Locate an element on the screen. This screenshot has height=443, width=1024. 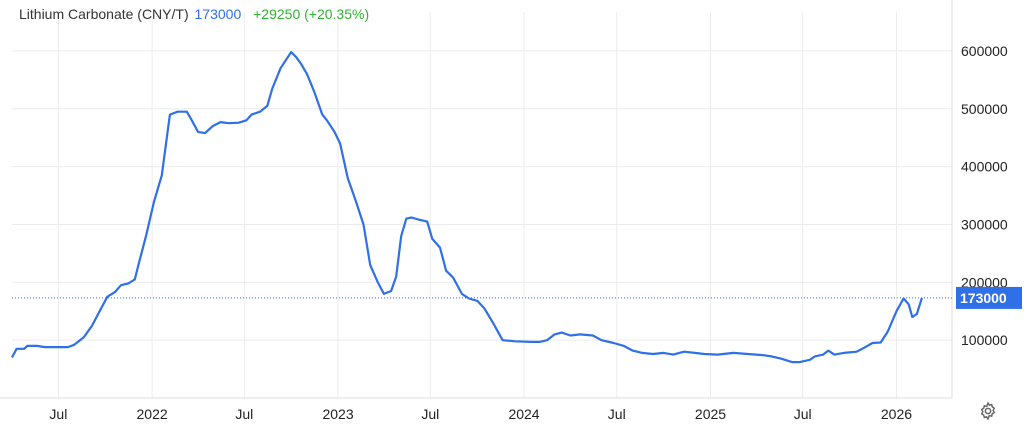
x-tick-label: 2025 is located at coordinates (710, 414).